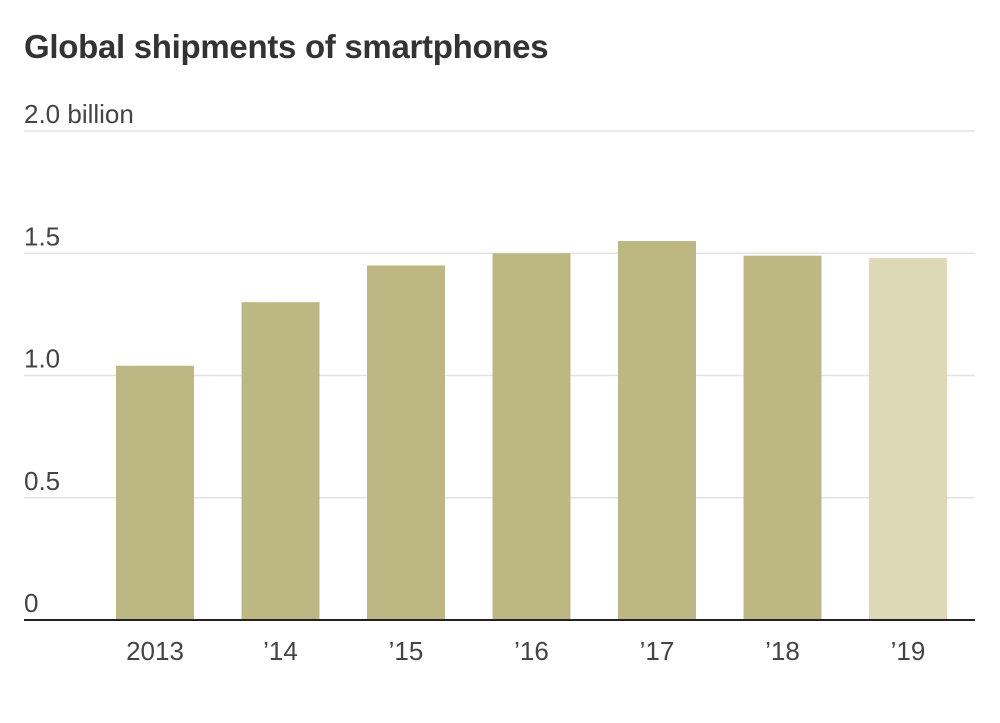 This screenshot has height=723, width=1000. What do you see at coordinates (531, 651) in the screenshot?
I see `x-tick-label: ’16` at bounding box center [531, 651].